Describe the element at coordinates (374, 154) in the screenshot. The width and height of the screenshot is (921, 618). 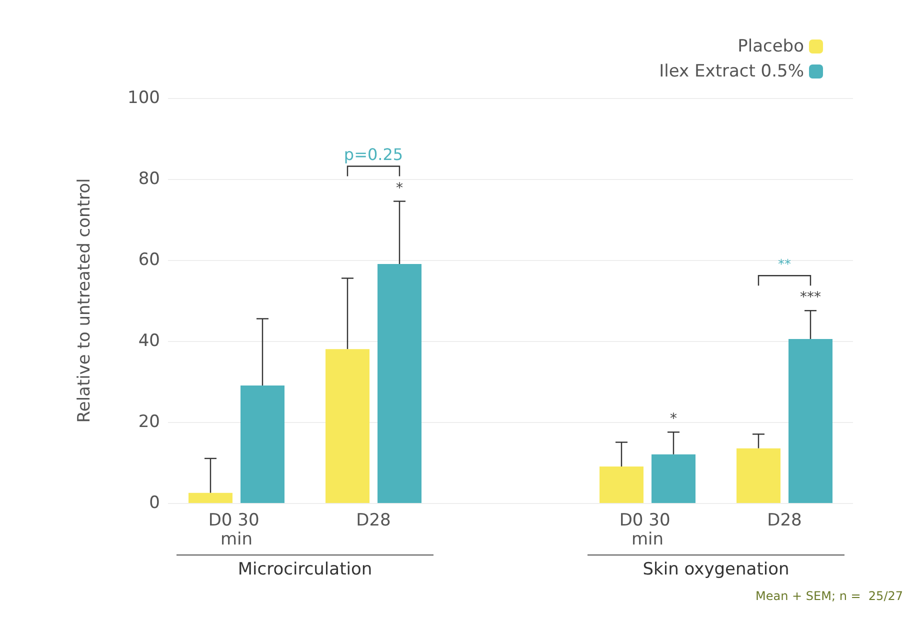
I see `annotation: p=0.25` at that location.